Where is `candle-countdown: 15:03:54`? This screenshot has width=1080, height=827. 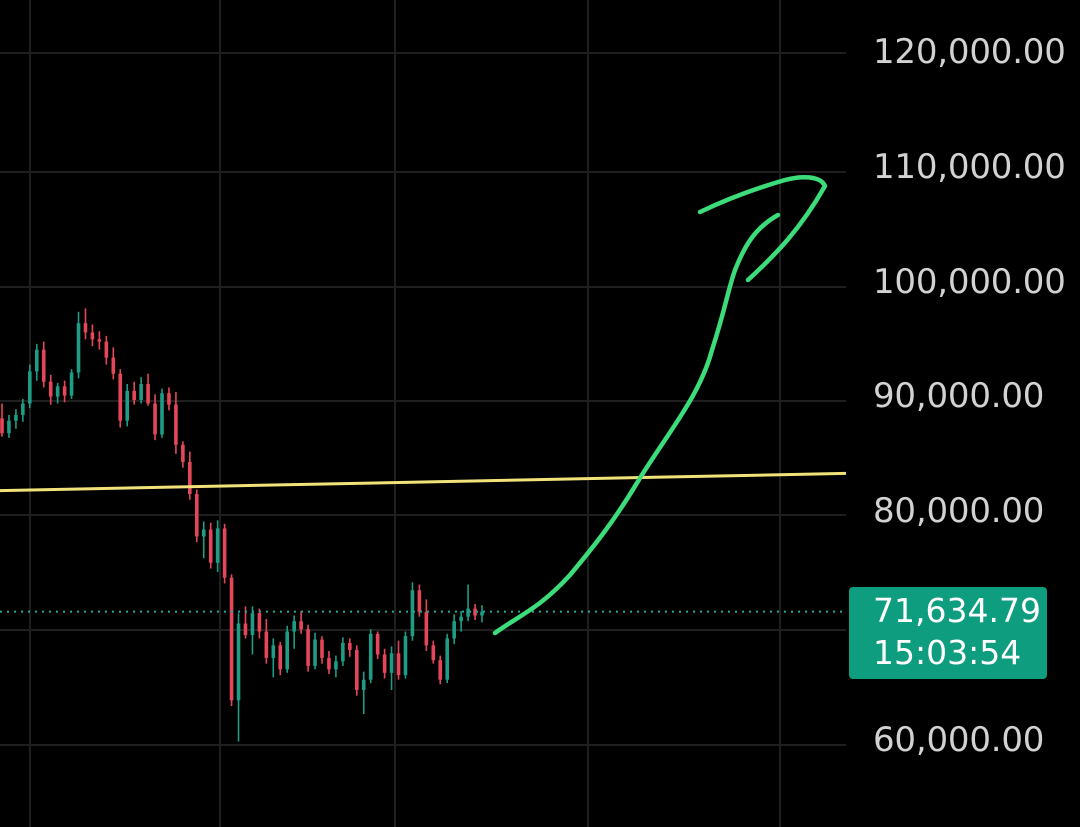
candle-countdown: 15:03:54 is located at coordinates (947, 652).